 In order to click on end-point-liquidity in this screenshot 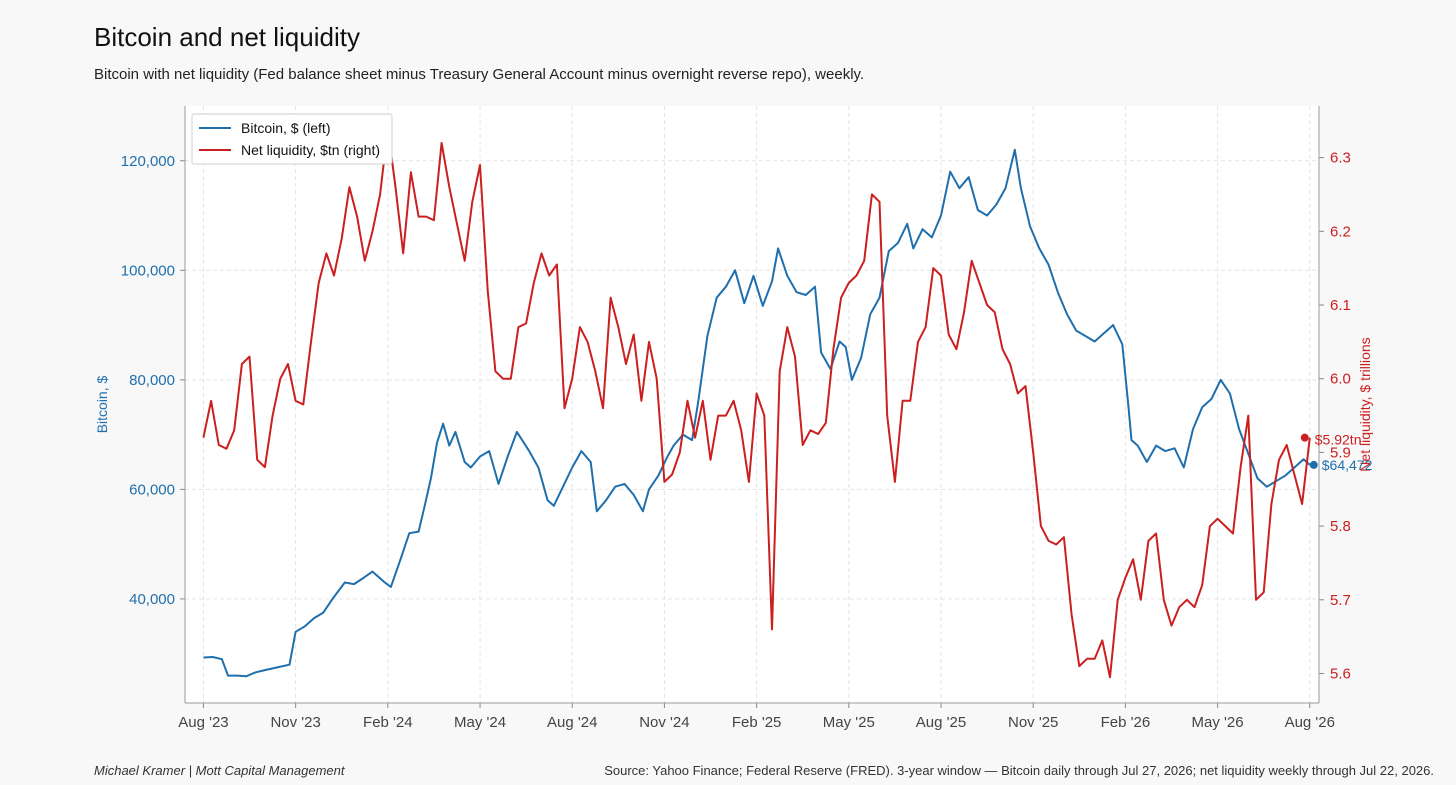, I will do `click(1304, 437)`.